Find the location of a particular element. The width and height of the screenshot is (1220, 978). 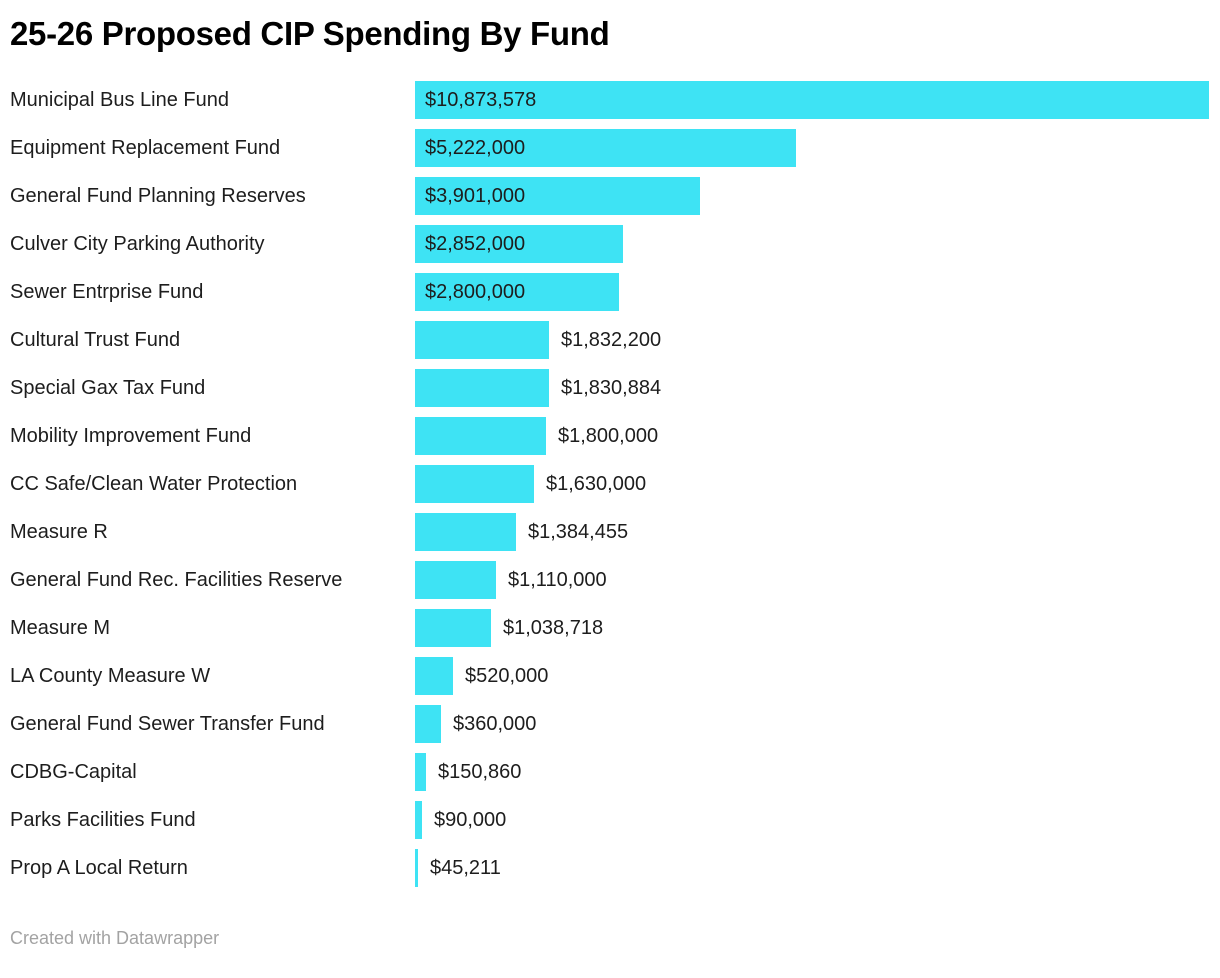

bar-area: $150,860 is located at coordinates (817, 772).